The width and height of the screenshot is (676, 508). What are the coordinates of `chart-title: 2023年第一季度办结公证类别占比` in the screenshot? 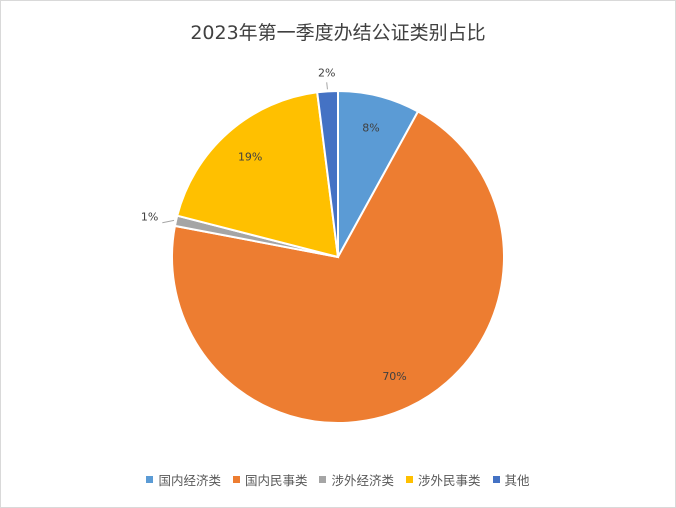 It's located at (338, 33).